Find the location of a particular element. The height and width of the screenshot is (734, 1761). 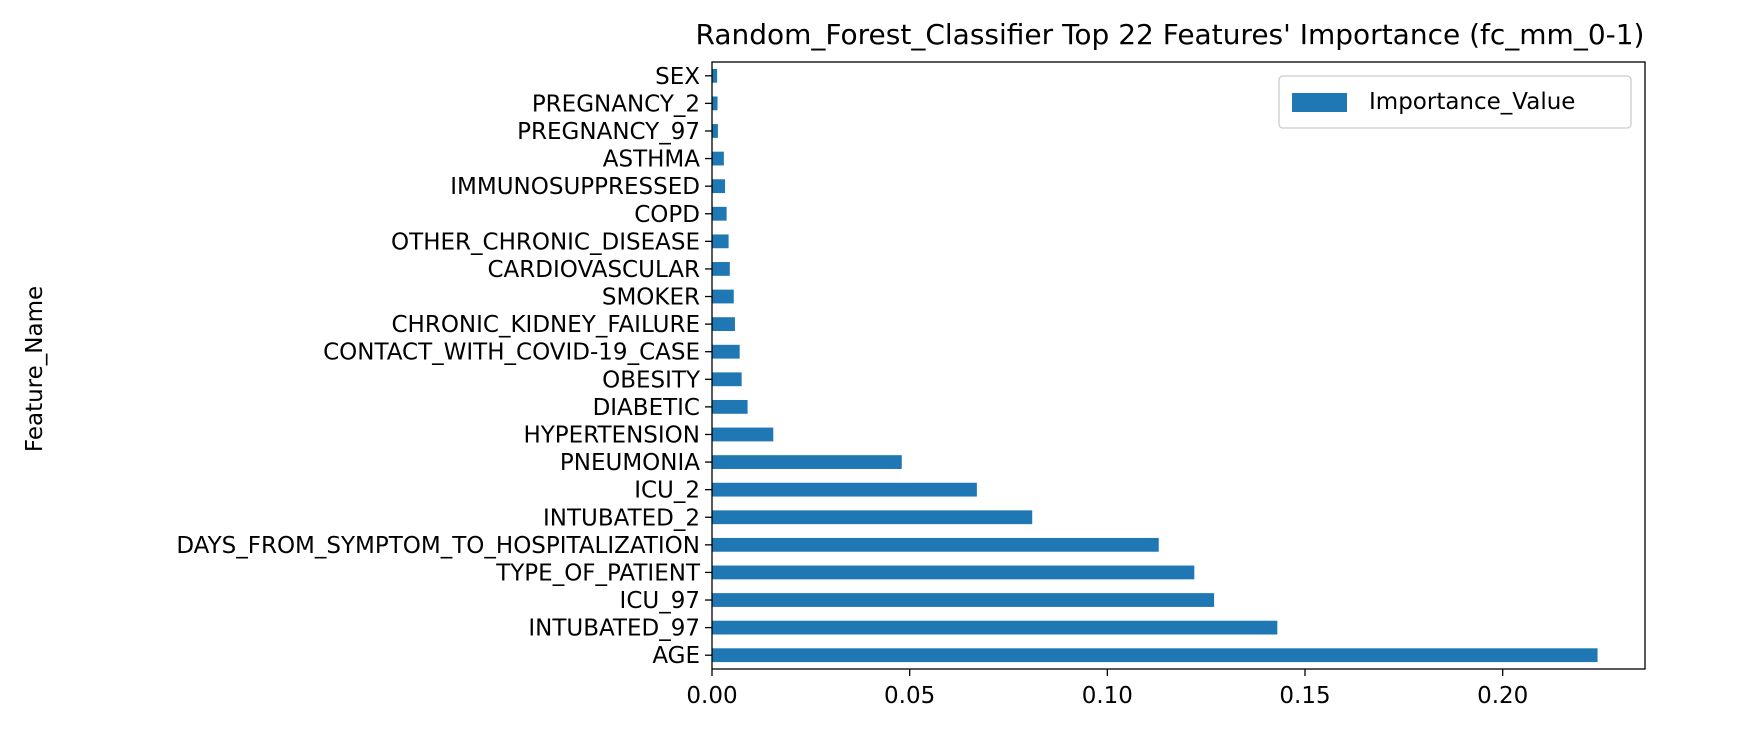

y-tick-label: CARDIOVASCULAR is located at coordinates (593, 270).